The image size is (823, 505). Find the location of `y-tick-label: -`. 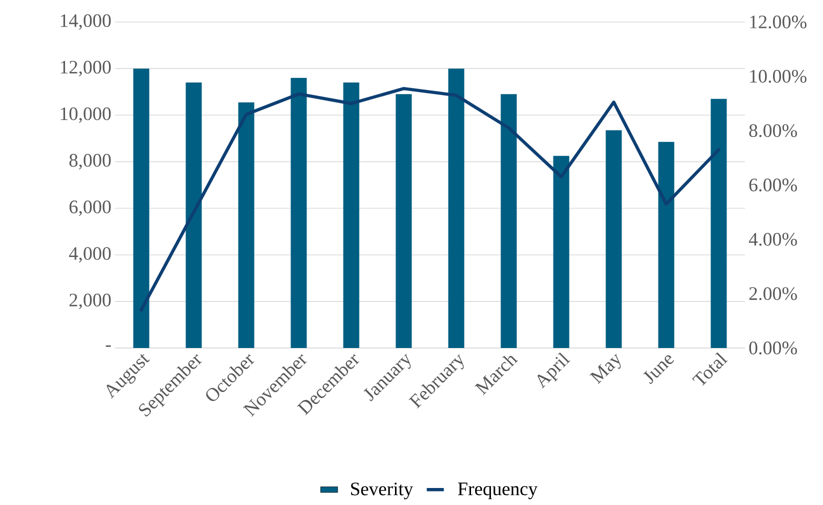

y-tick-label: - is located at coordinates (108, 346).